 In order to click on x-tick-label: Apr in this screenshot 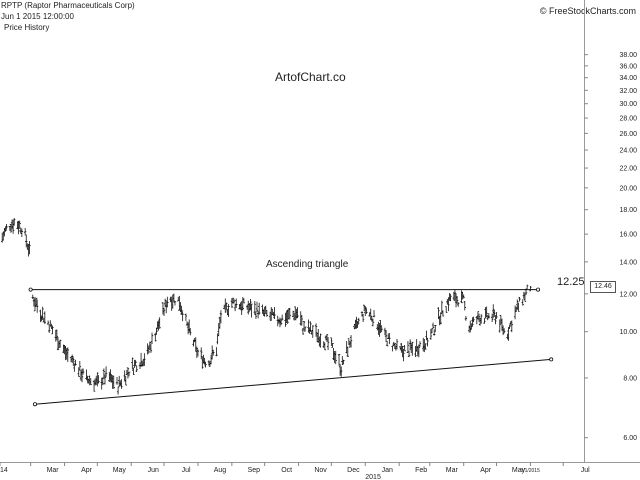, I will do `click(486, 470)`.